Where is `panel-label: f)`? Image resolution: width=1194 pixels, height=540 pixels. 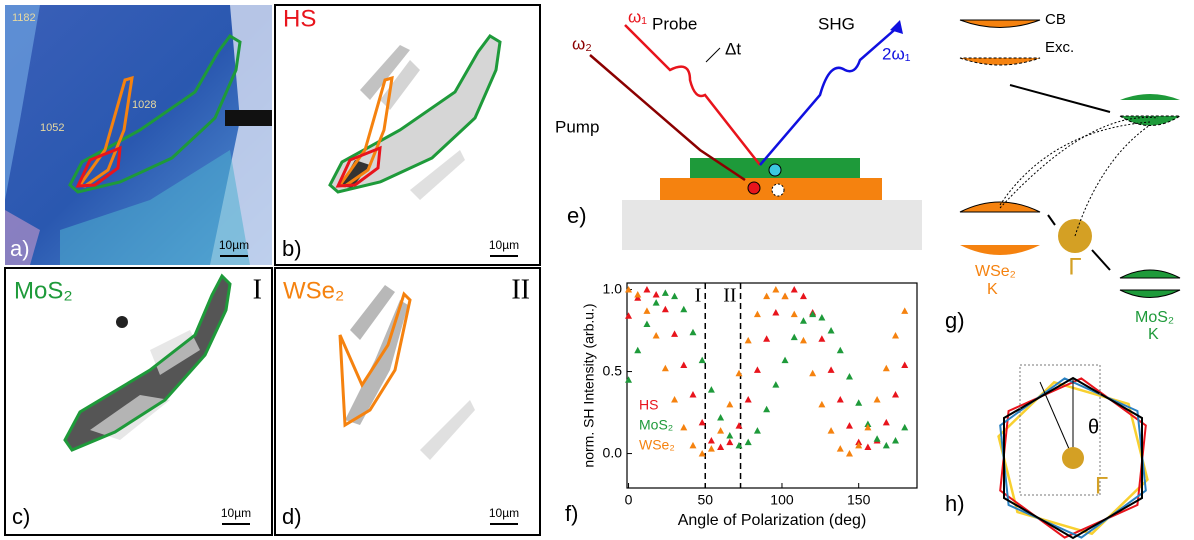 panel-label: f) is located at coordinates (571, 513).